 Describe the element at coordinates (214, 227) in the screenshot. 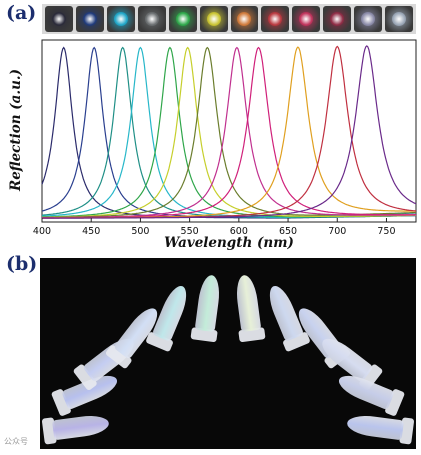

I see `x-axis-ticks: 400 450 500 550 600 650 700 750` at that location.